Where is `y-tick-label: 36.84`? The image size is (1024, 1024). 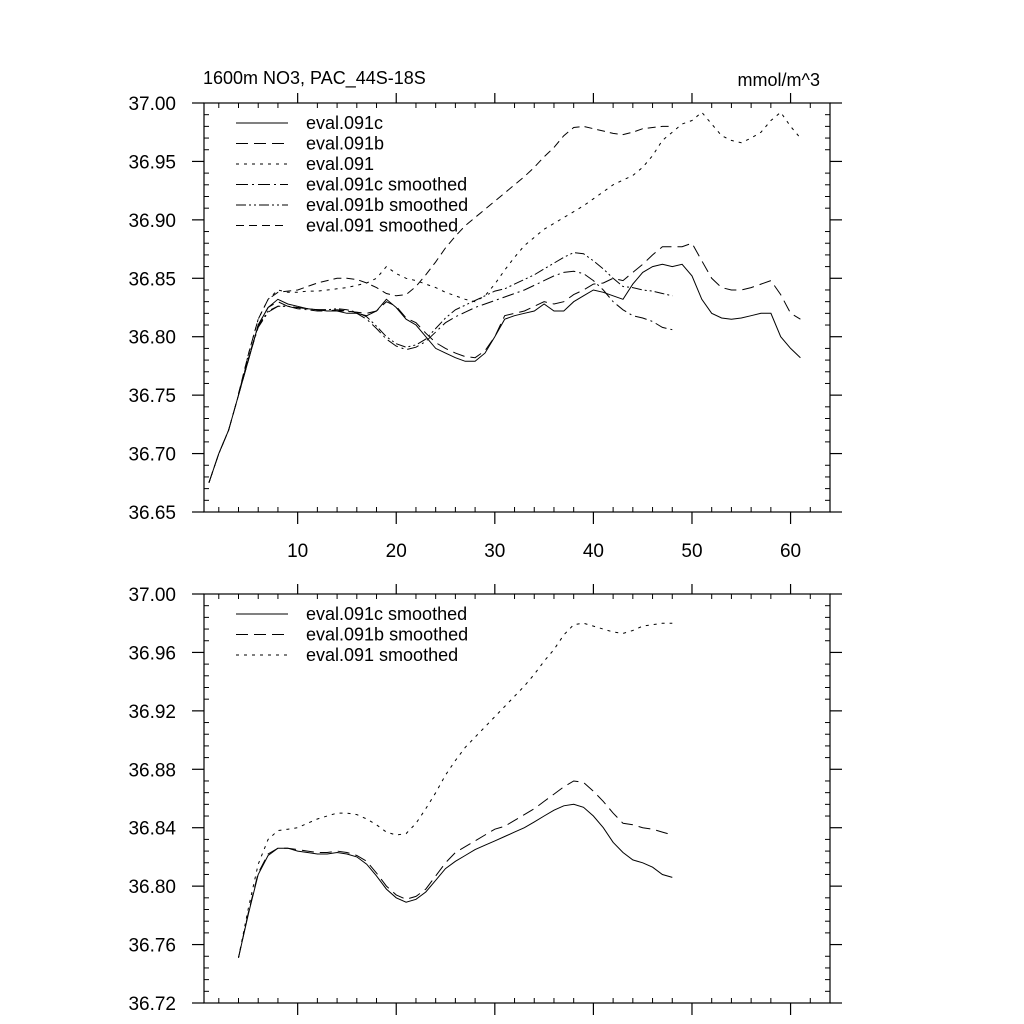 y-tick-label: 36.84 is located at coordinates (152, 829).